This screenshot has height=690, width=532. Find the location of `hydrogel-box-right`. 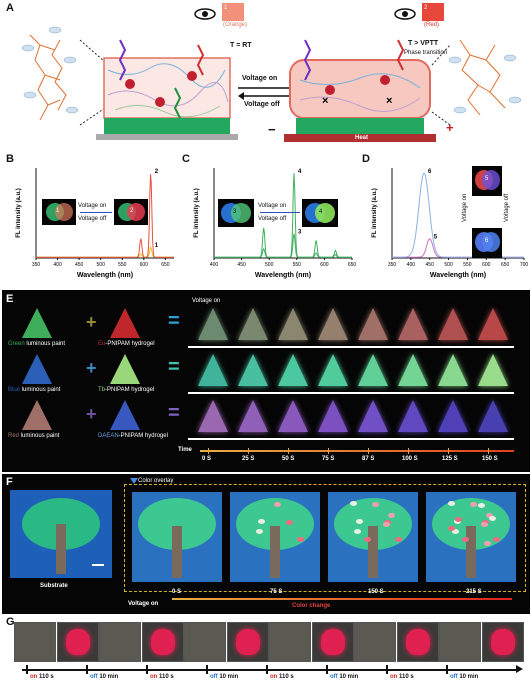

hydrogel-box-right is located at coordinates (360, 89).